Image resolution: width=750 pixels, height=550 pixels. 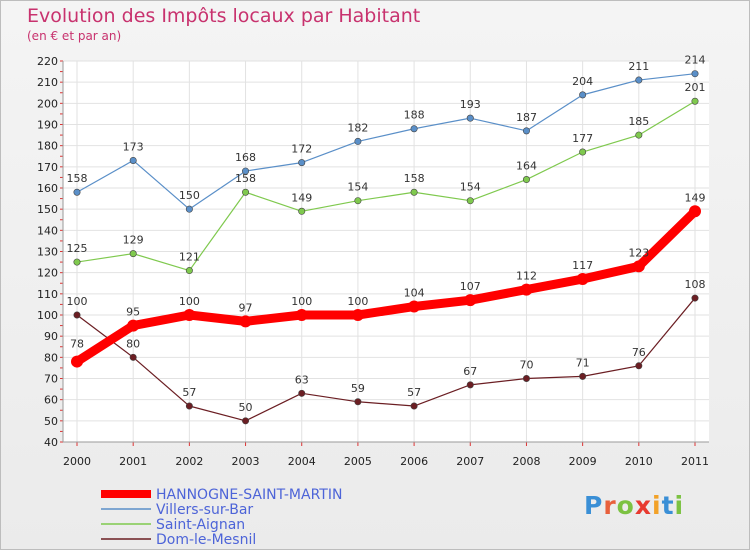 I want to click on x-tick-label: 2011, so click(x=695, y=461).